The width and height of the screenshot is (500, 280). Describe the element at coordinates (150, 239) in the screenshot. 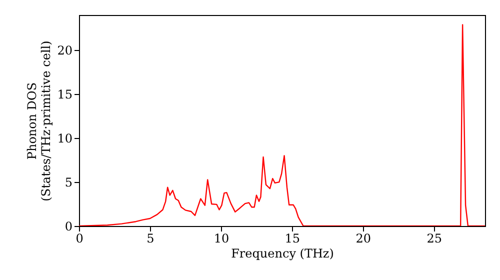

I see `x-tick-label: 5` at that location.